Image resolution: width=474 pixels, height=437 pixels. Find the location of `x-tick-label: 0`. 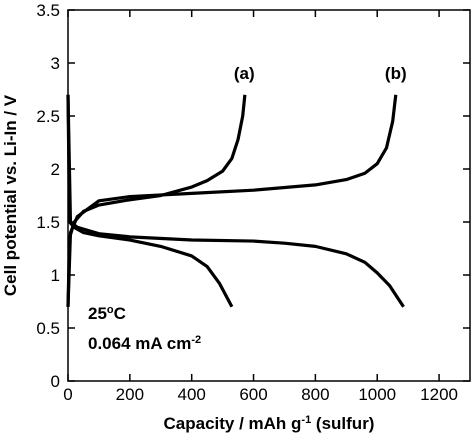

x-tick-label: 0 is located at coordinates (67, 394).